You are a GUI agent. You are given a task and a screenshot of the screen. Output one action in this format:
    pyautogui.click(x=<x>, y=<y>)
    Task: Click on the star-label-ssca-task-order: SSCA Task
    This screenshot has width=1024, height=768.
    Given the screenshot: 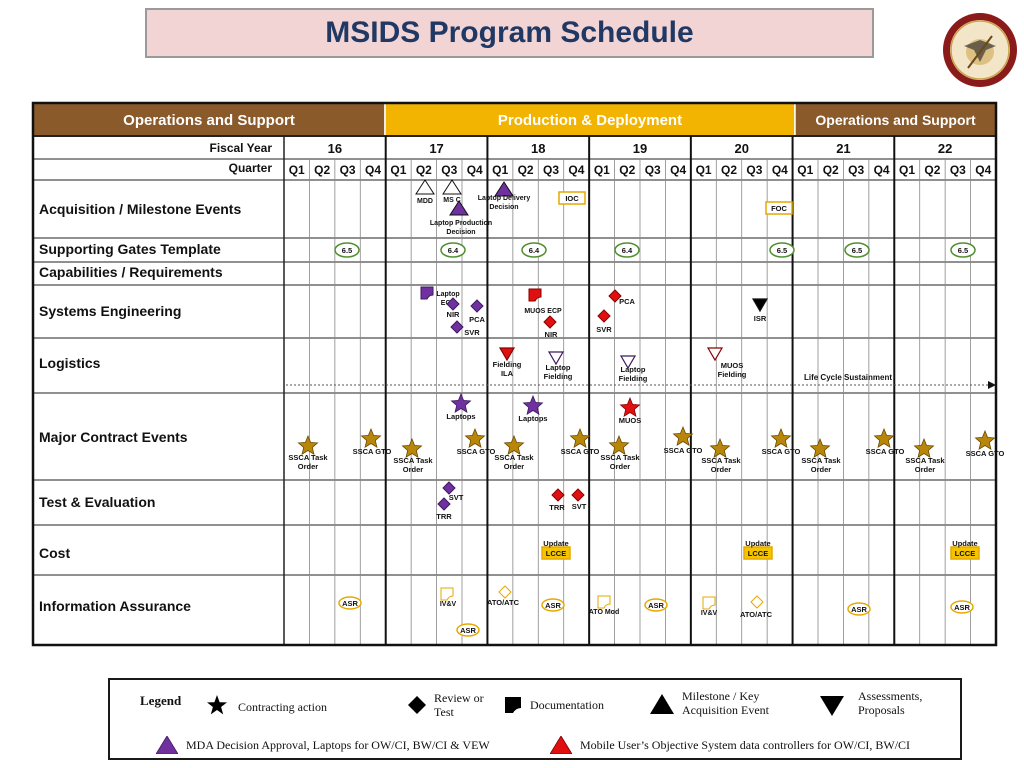 What is the action you would take?
    pyautogui.click(x=308, y=457)
    